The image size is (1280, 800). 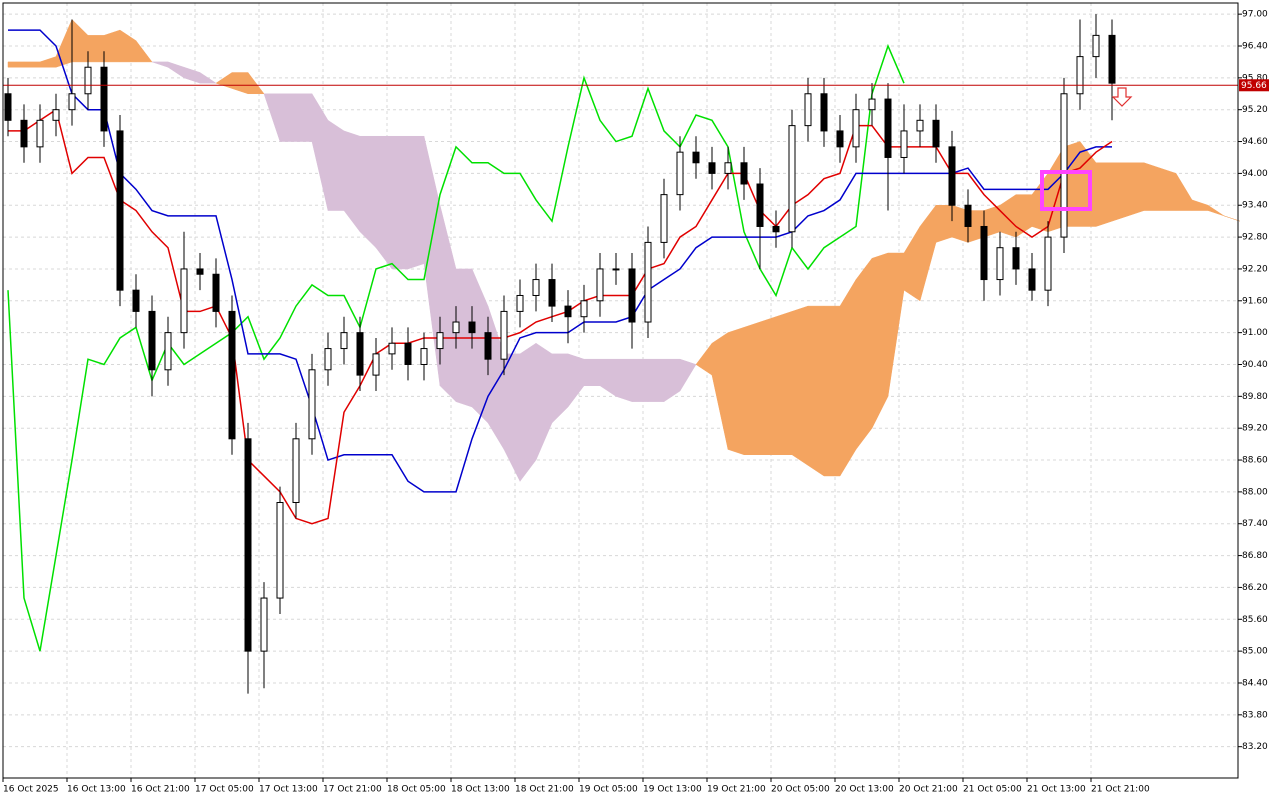 What do you see at coordinates (1255, 747) in the screenshot?
I see `y-tick-label: 83.20` at bounding box center [1255, 747].